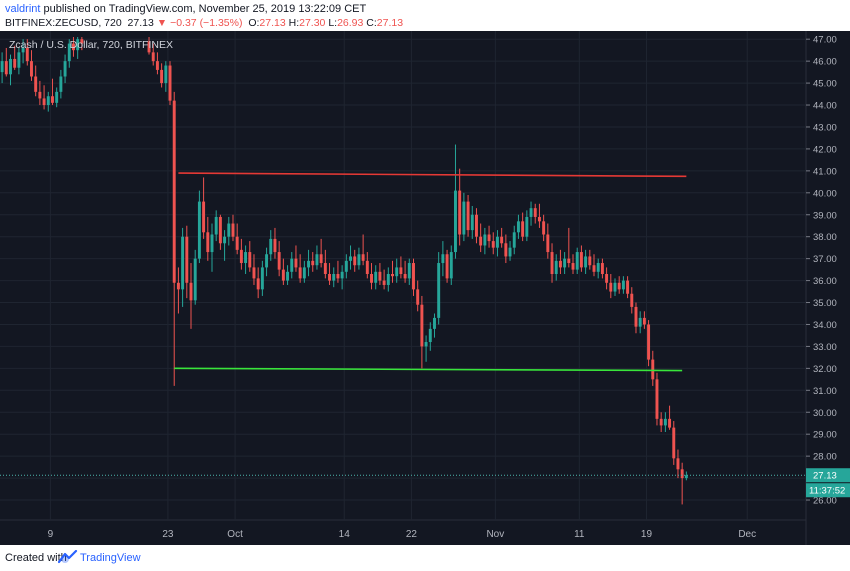  Describe the element at coordinates (63, 23) in the screenshot. I see `symbol-label: BITFINEX:ZECUSD, 720` at that location.